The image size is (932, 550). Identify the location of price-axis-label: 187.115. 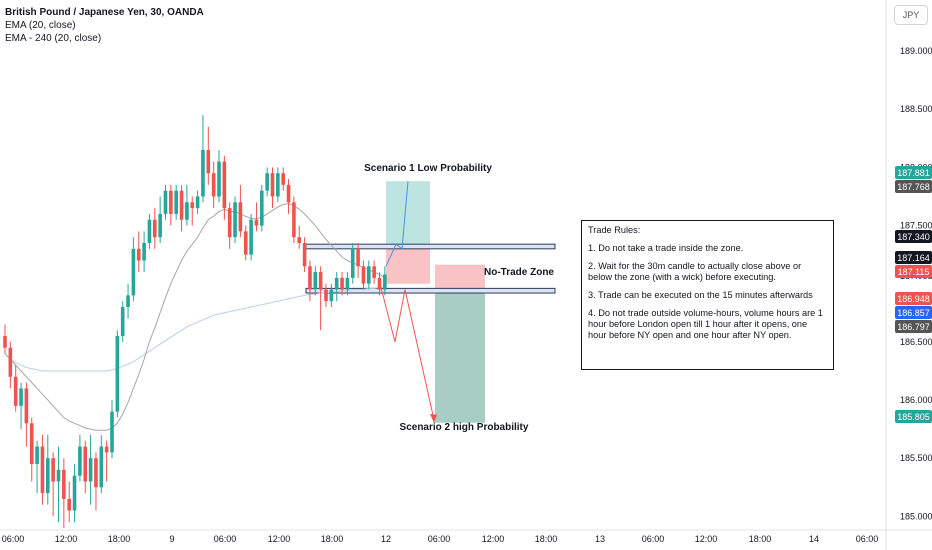
(913, 271).